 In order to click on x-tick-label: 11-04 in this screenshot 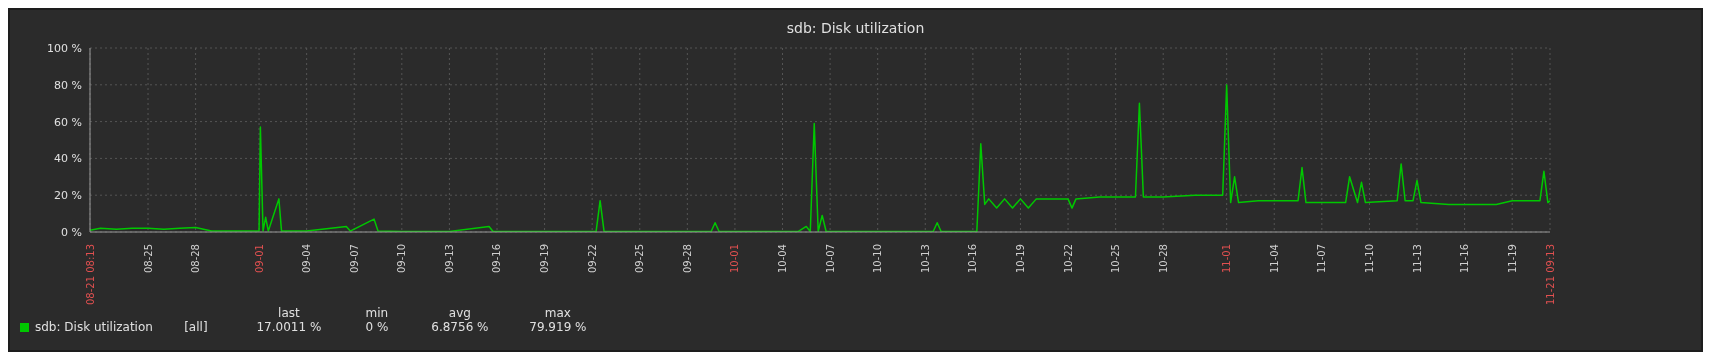, I will do `click(1274, 259)`.